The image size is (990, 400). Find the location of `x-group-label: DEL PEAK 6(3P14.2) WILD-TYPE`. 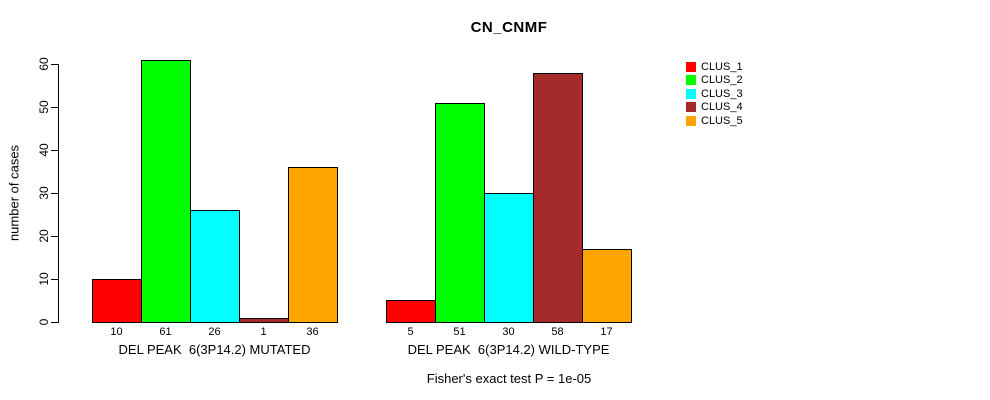

x-group-label: DEL PEAK 6(3P14.2) WILD-TYPE is located at coordinates (508, 349).